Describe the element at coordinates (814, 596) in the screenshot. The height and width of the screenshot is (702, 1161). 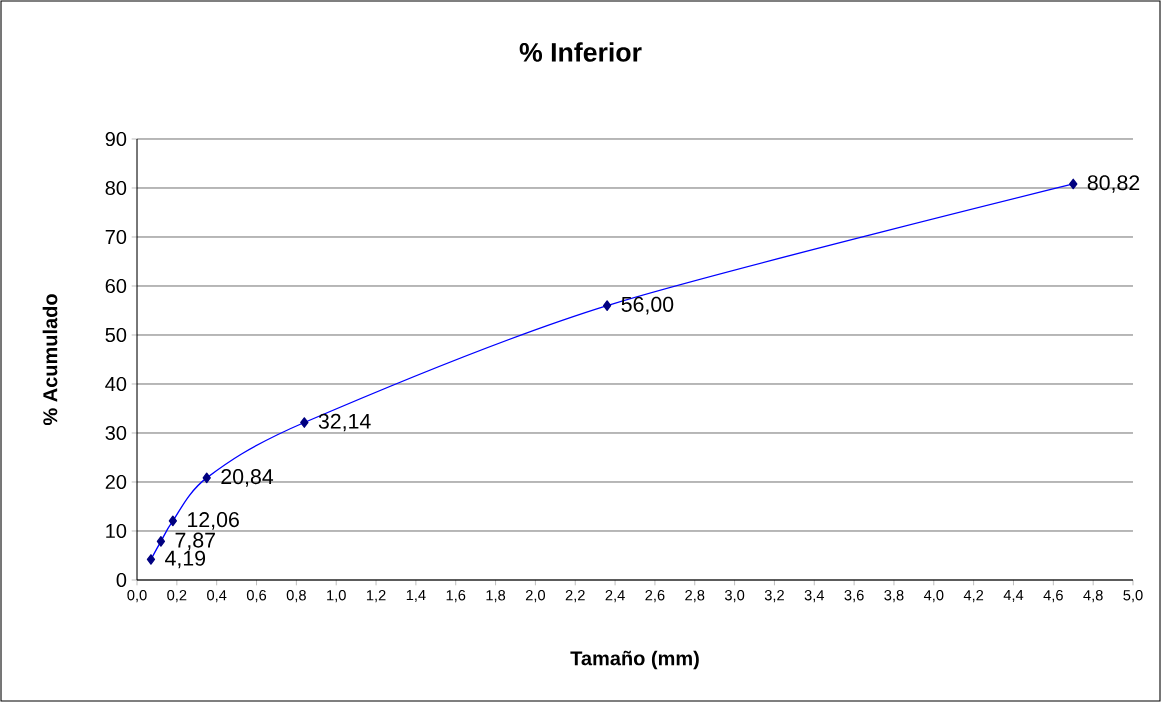
I see `x-tick-label: 3,4` at that location.